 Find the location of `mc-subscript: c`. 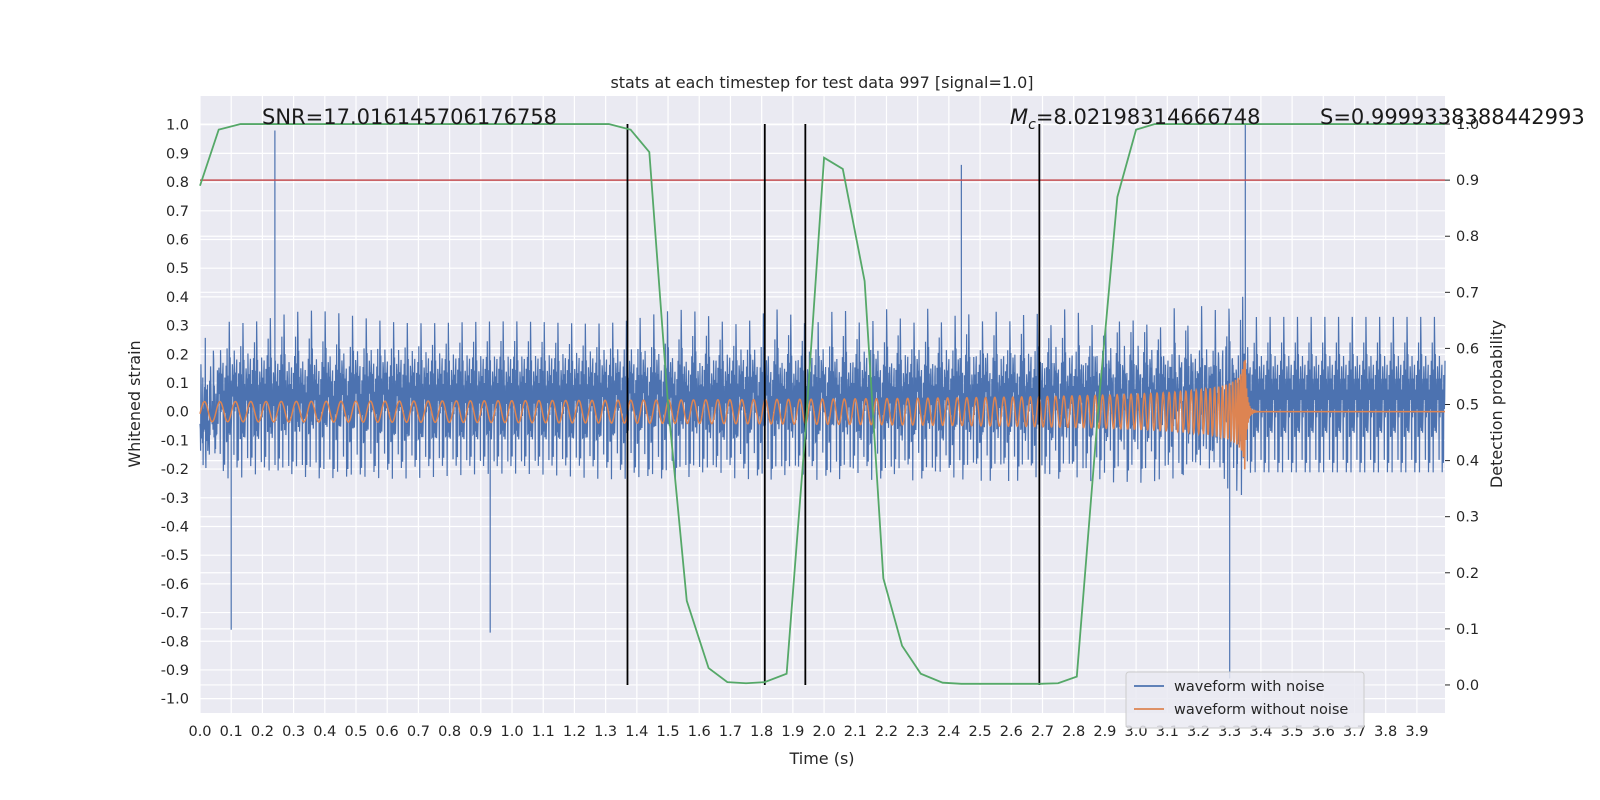

mc-subscript: c is located at coordinates (1032, 125).